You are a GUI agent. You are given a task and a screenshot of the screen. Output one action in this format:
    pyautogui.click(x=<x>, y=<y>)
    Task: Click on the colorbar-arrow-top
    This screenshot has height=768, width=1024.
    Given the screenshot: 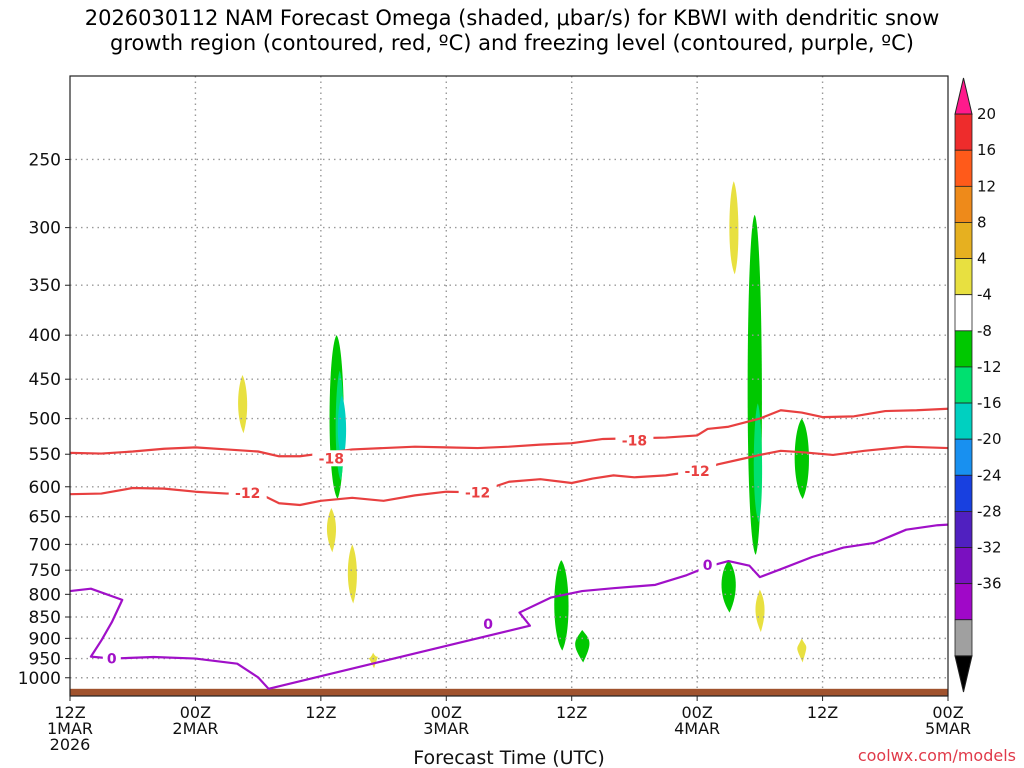 What is the action you would take?
    pyautogui.click(x=963, y=96)
    